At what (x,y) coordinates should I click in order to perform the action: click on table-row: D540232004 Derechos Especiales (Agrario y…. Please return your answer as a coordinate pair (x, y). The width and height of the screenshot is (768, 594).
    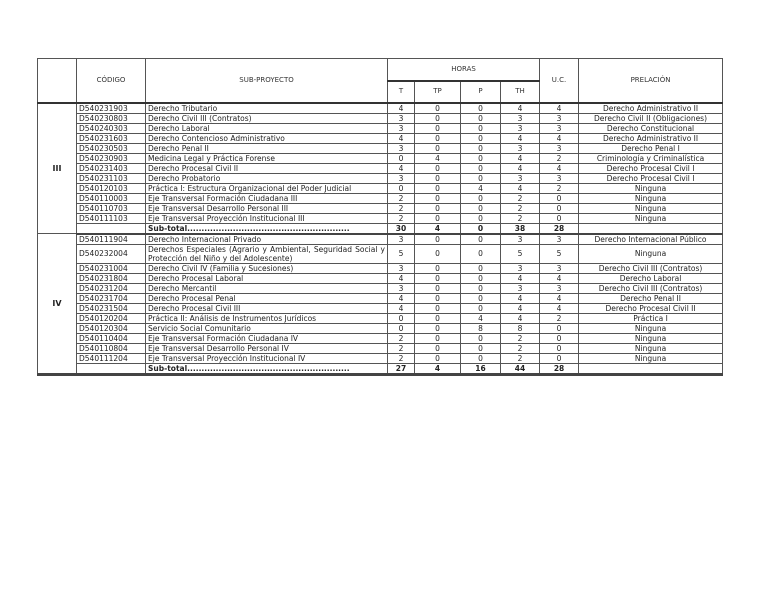
    Looking at the image, I should click on (381, 253).